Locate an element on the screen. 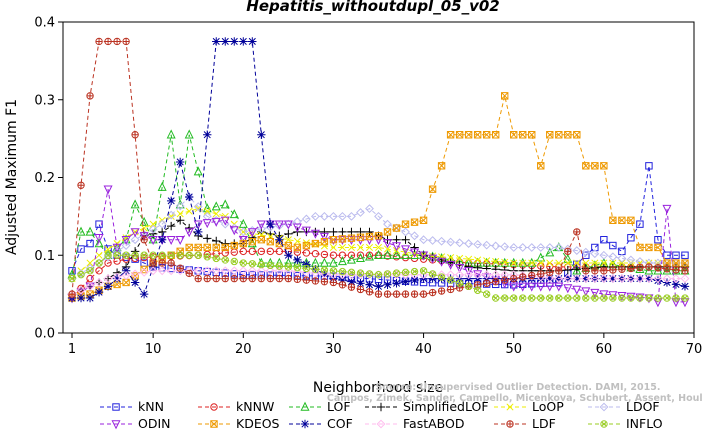 Image resolution: width=703 pixels, height=434 pixels. x-tick-label: 70 is located at coordinates (694, 349).